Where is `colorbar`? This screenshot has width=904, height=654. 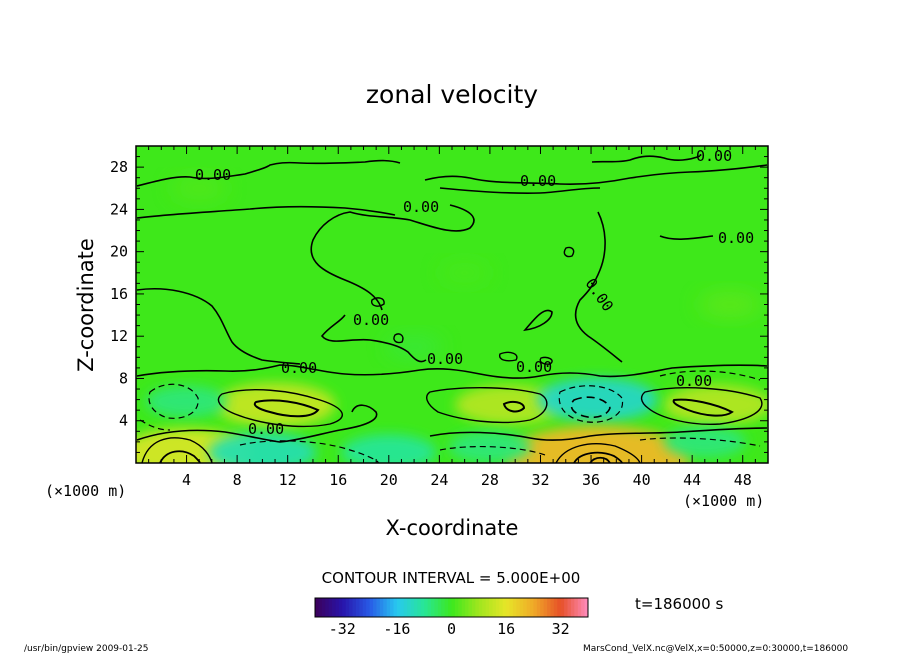
colorbar is located at coordinates (452, 607).